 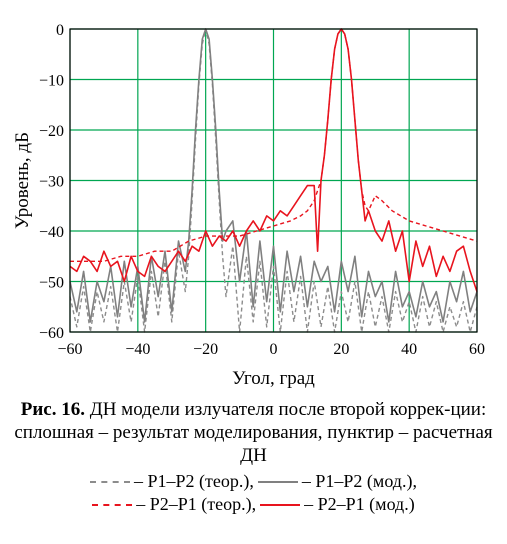 What do you see at coordinates (51, 333) in the screenshot?
I see `y-tick-label-6: −60` at bounding box center [51, 333].